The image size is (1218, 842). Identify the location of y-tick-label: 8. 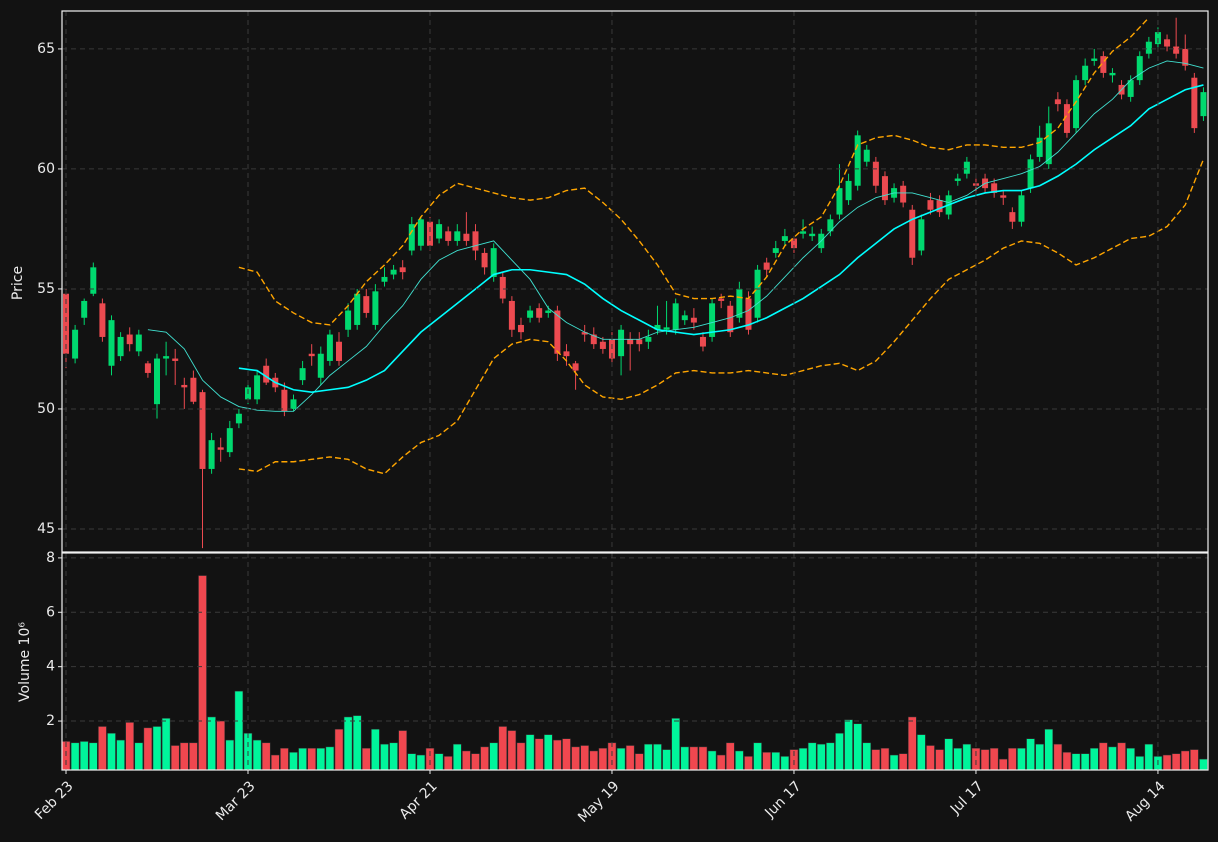
(50, 558).